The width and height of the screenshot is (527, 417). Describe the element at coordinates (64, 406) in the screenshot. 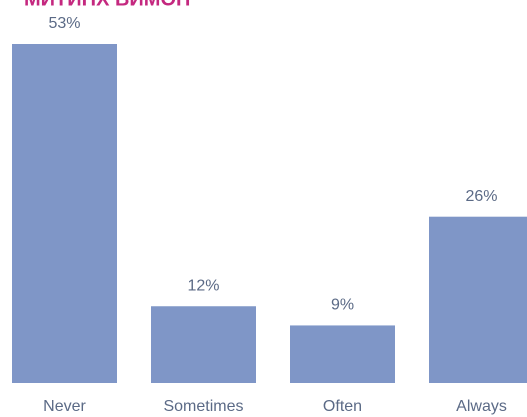

I see `x-tick-label: Never` at that location.